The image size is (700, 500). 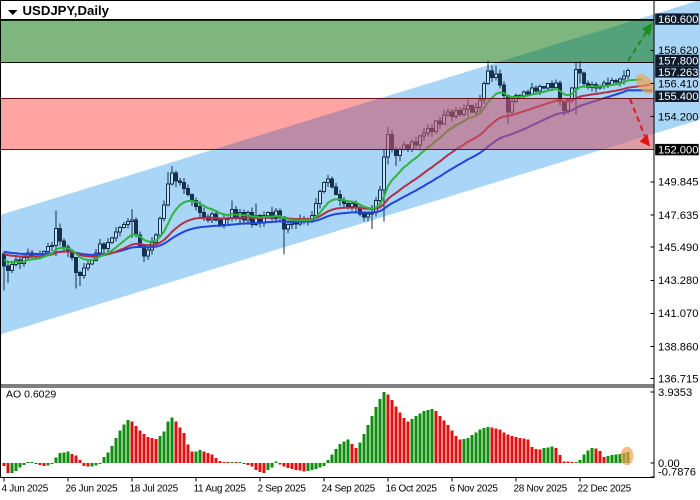 What do you see at coordinates (678, 314) in the screenshot?
I see `svg-text: 141.070` at bounding box center [678, 314].